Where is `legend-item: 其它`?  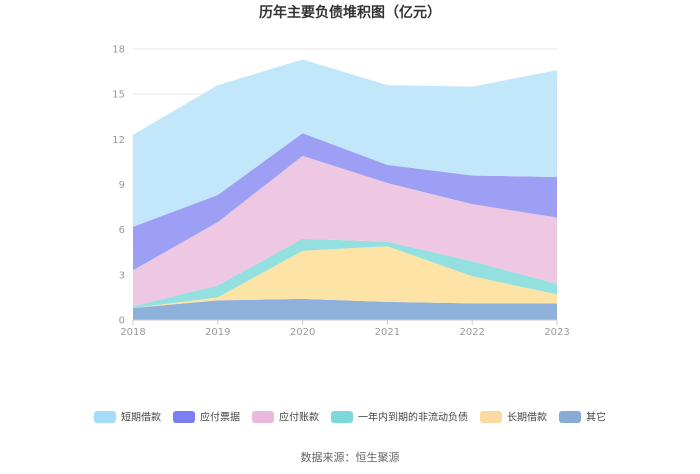 legend-item: 其它 is located at coordinates (582, 417).